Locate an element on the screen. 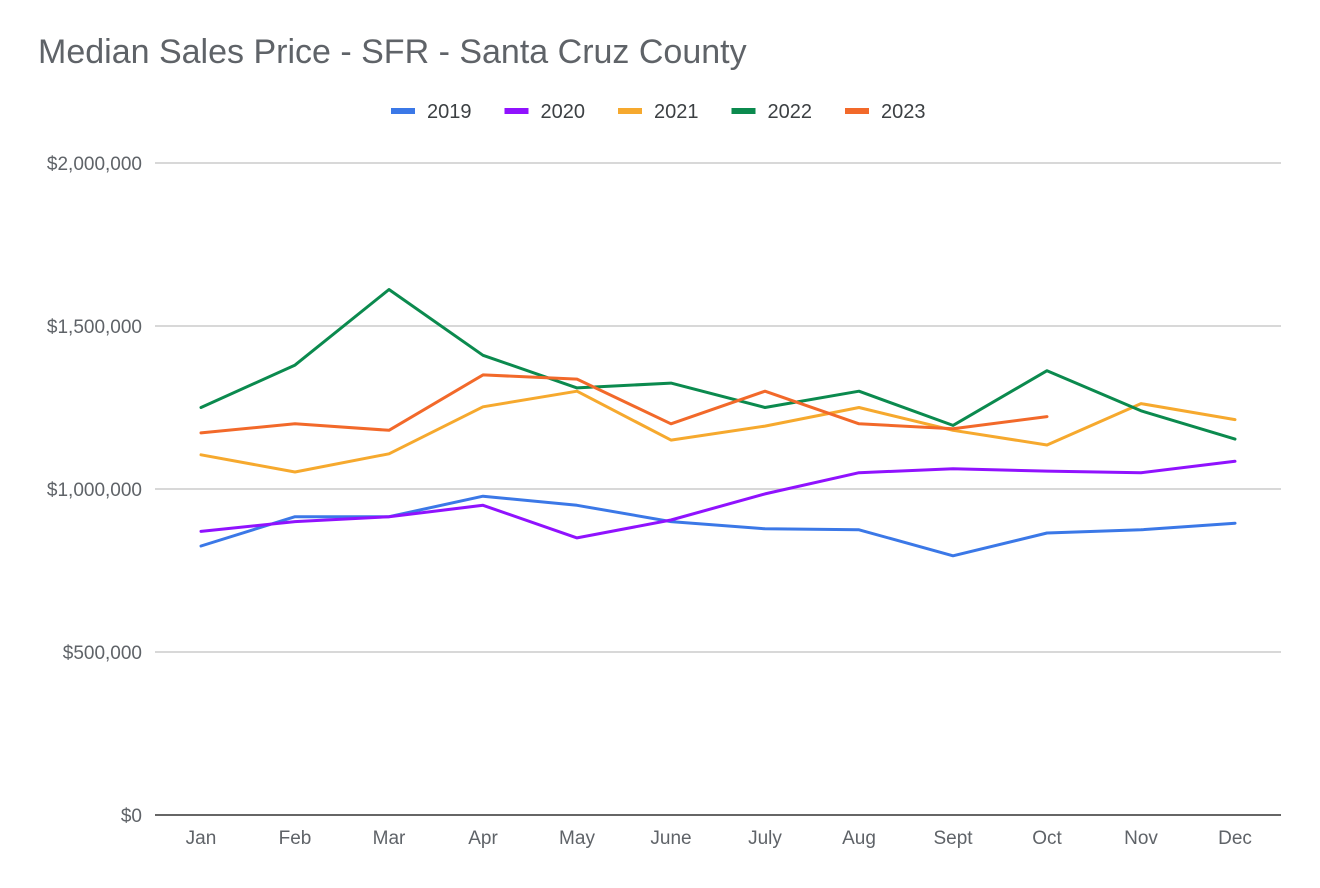 Image resolution: width=1320 pixels, height=888 pixels. y-tick-label: $1,500,000 is located at coordinates (94, 327).